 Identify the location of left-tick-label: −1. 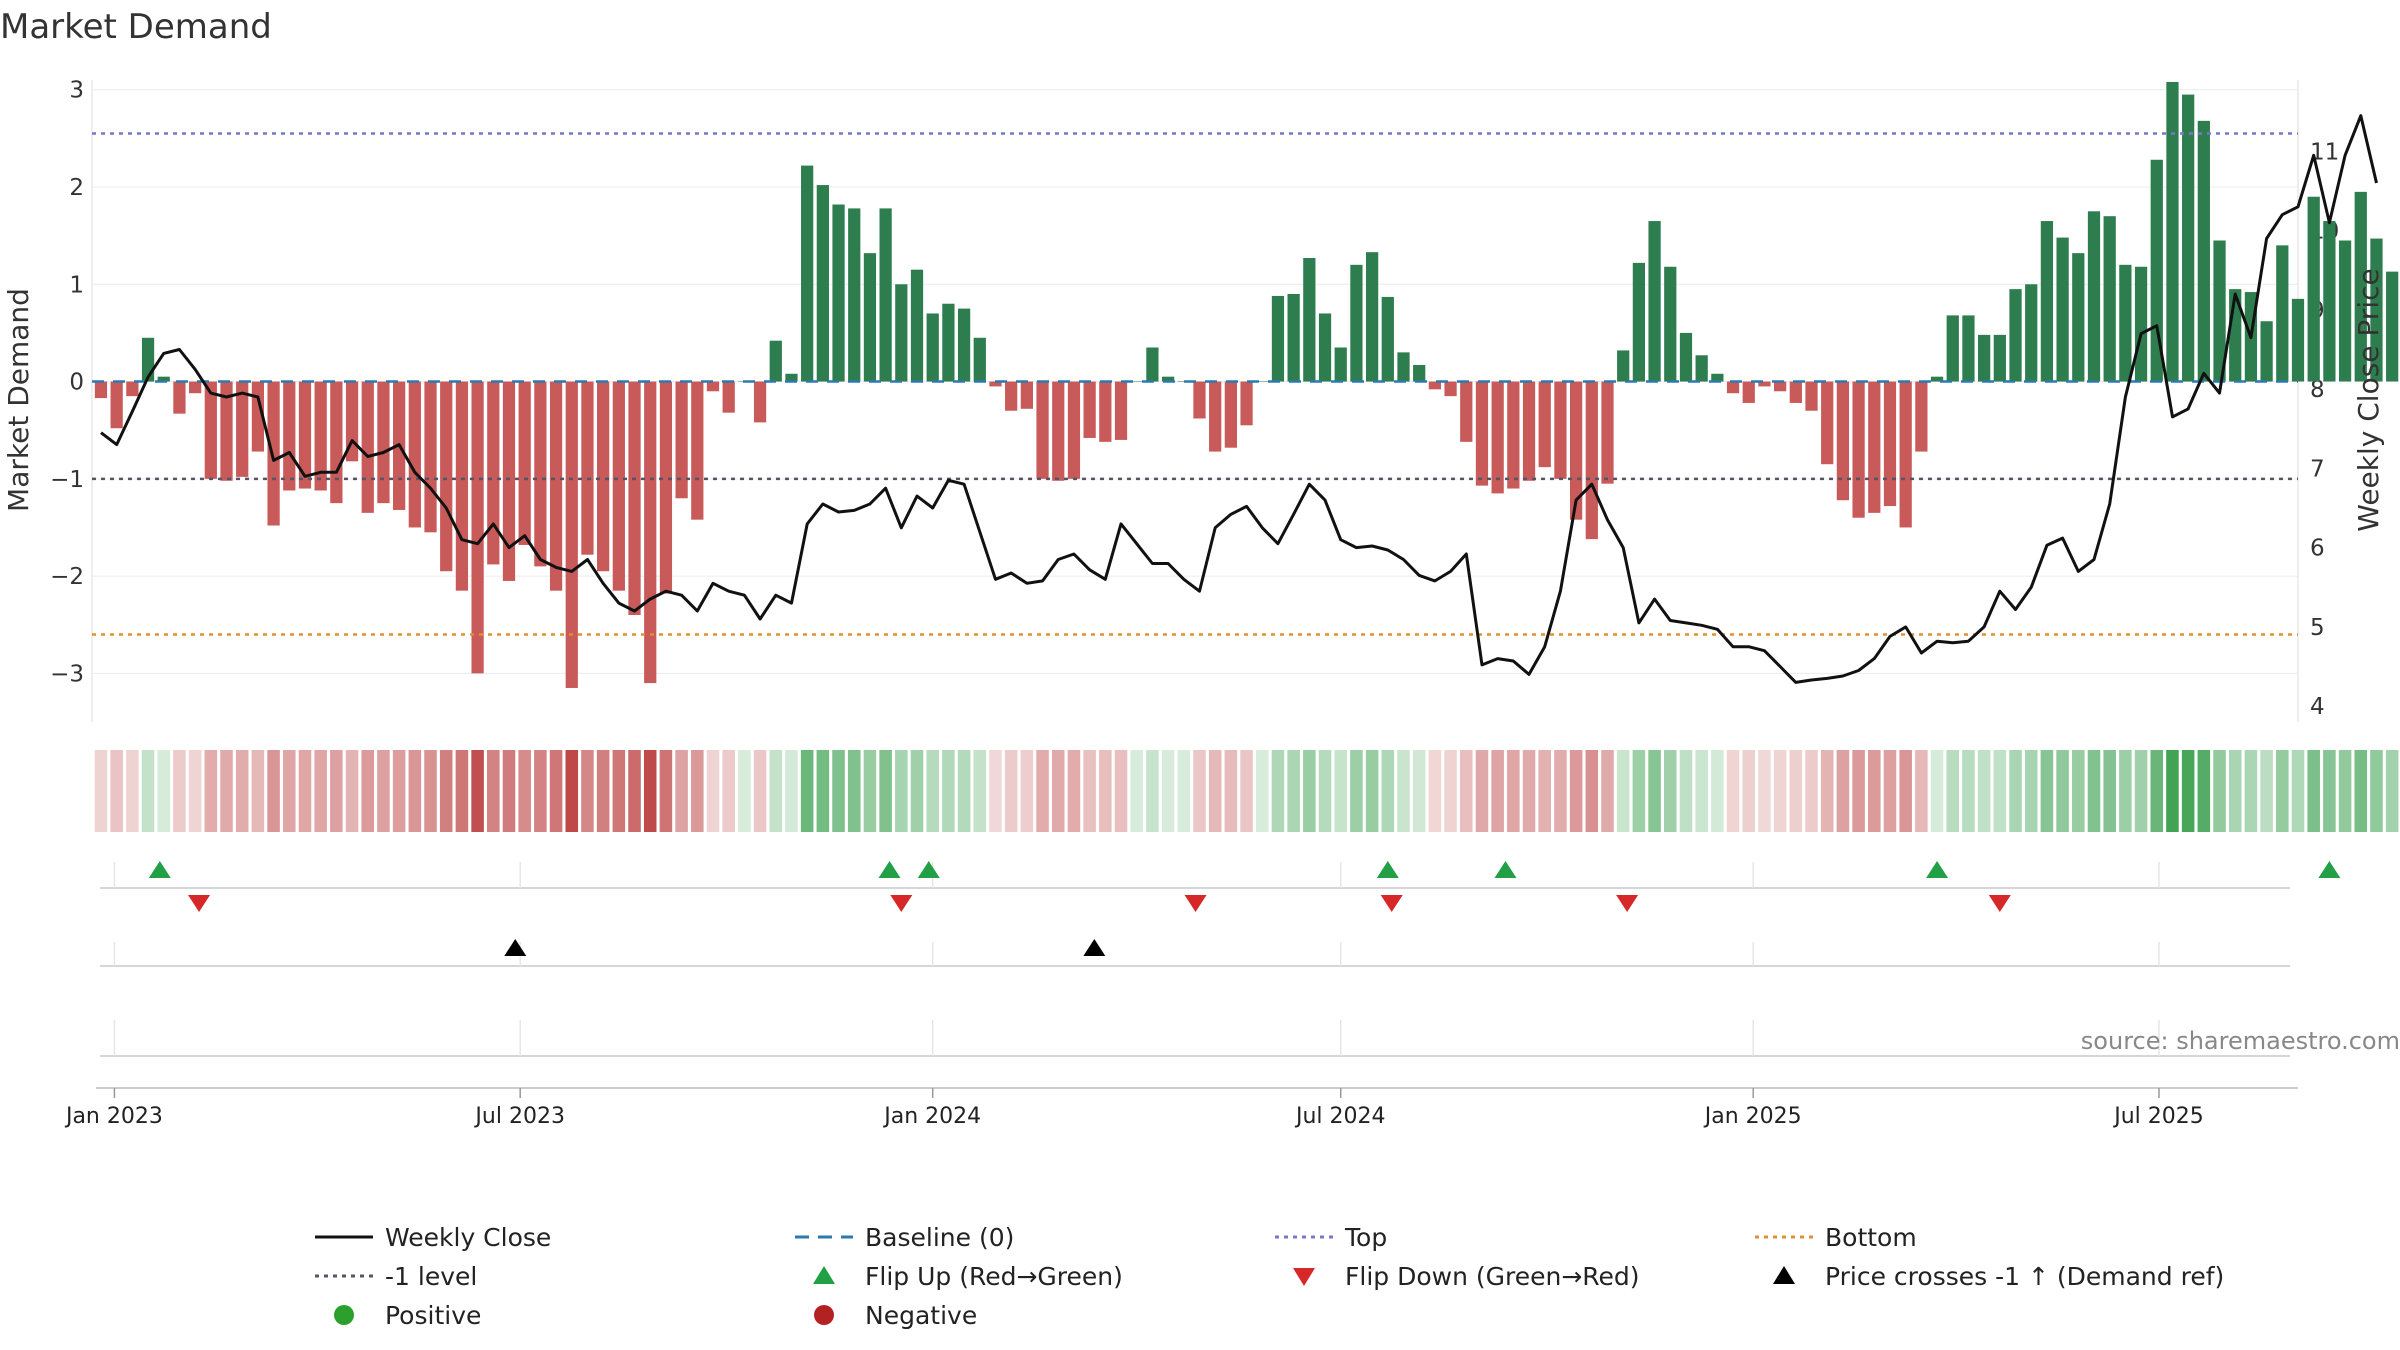
(67, 480).